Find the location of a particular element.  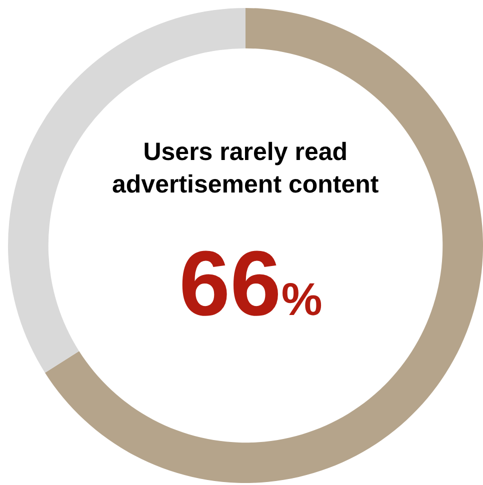

data-label: 66% is located at coordinates (250, 284).